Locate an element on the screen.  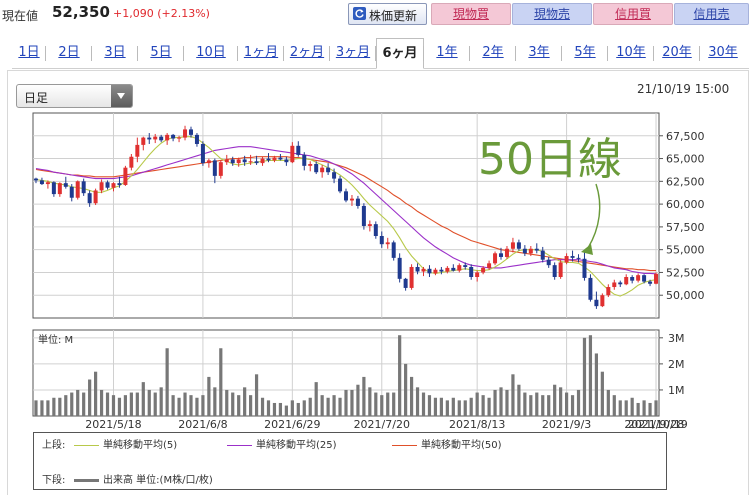
tab-1: 2日 is located at coordinates (69, 52).